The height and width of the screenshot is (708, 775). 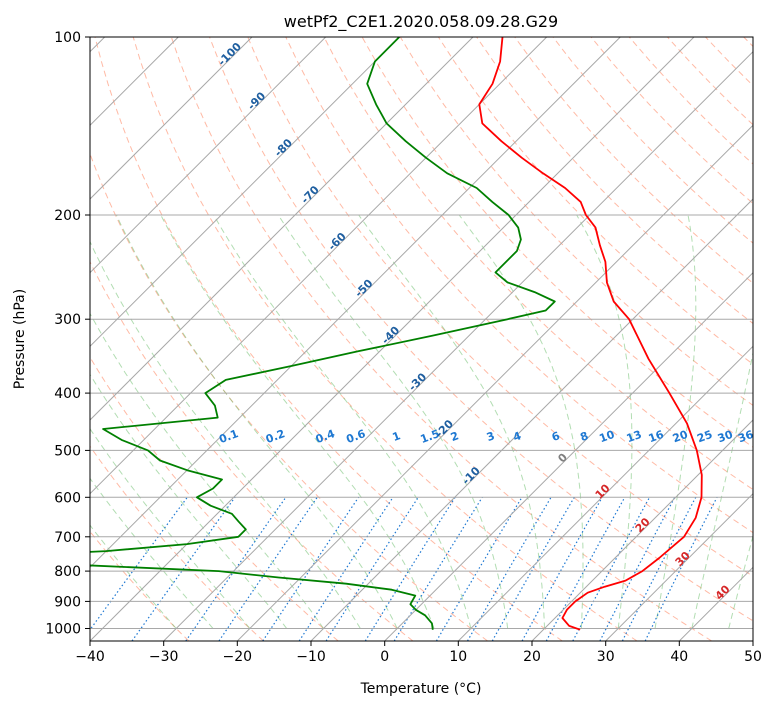 I want to click on y-tick-label: 700, so click(x=67, y=538).